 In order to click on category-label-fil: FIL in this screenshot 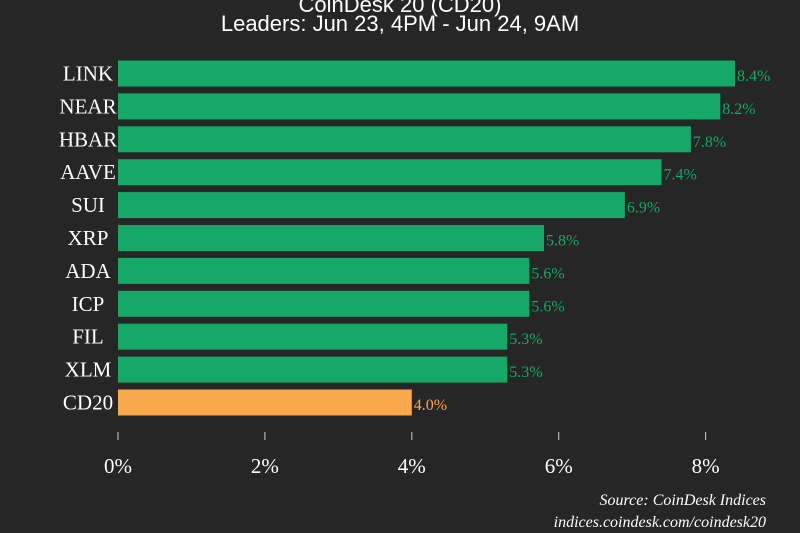, I will do `click(88, 337)`.